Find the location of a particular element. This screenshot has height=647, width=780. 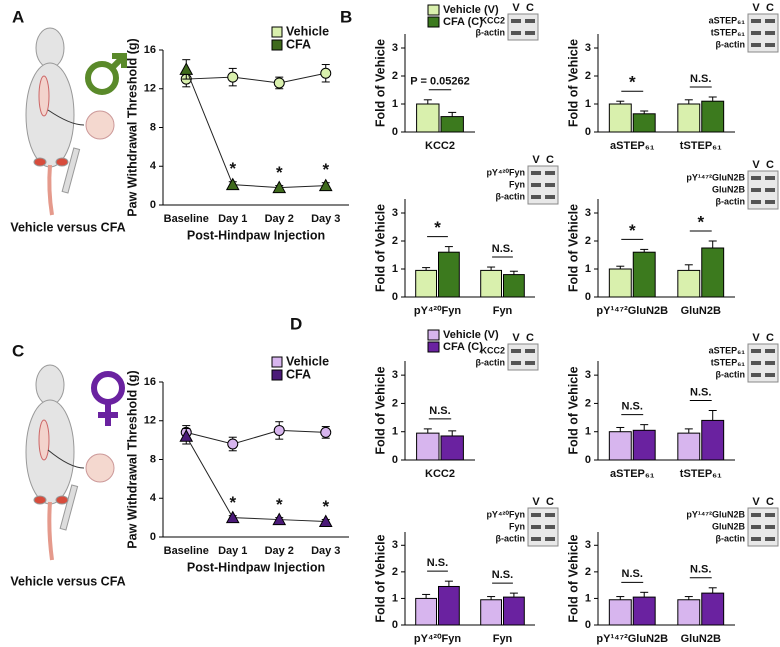

x-tick-label: pY¹⁴⁷²GluN2B is located at coordinates (632, 639).